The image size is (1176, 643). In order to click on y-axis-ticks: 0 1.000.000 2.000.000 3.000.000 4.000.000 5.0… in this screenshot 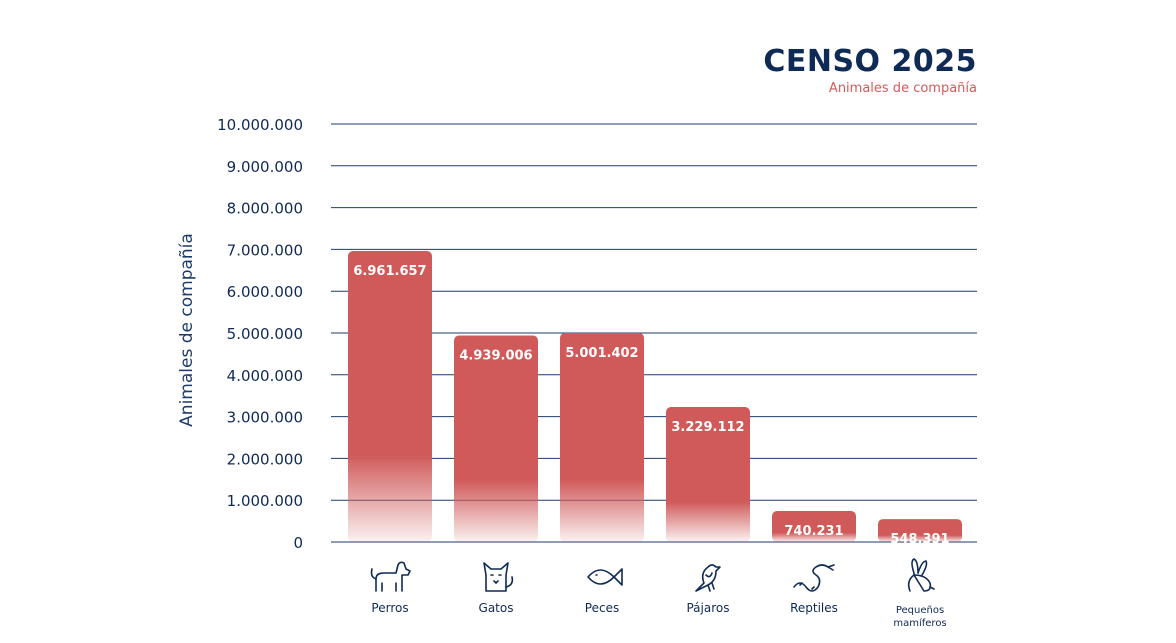, I will do `click(260, 334)`.